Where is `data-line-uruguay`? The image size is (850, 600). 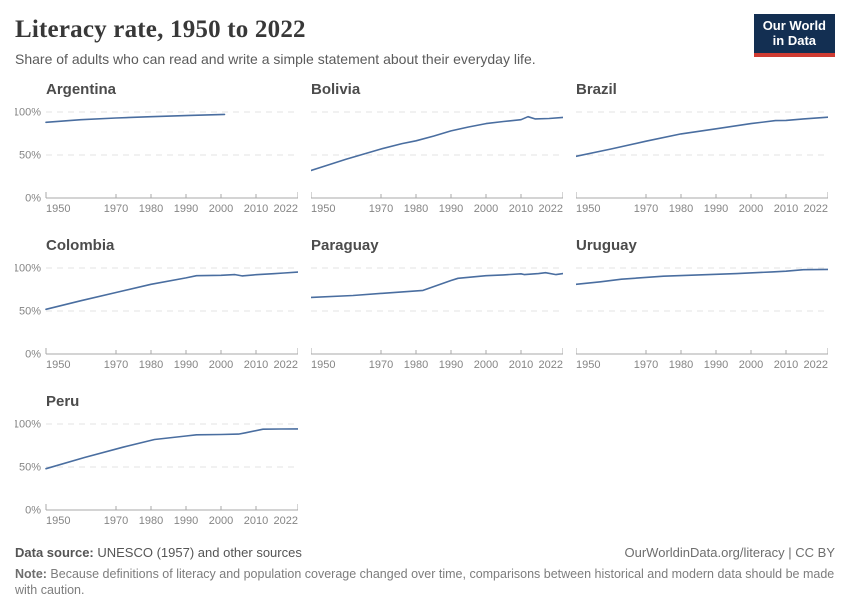
data-line-uruguay is located at coordinates (702, 276).